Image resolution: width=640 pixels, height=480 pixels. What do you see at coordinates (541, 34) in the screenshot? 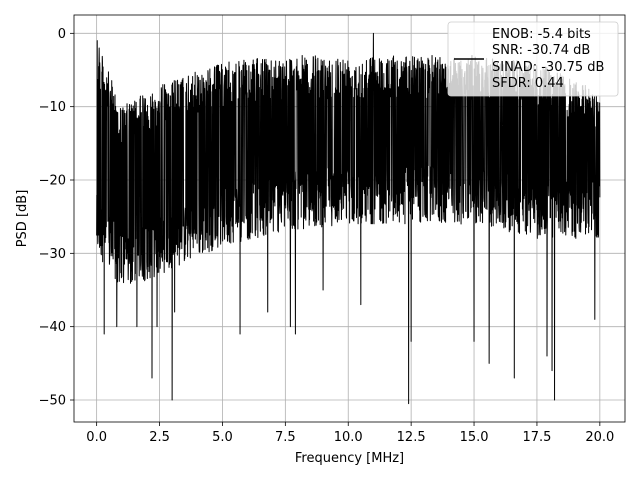
I see `legend-entry-enob: ENOB: -5.4 bits` at bounding box center [541, 34].